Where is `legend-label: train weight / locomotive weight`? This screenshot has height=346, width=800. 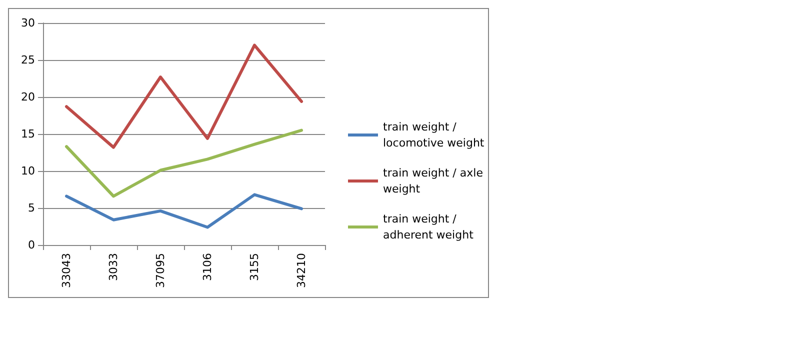
legend-label: train weight / locomotive weight is located at coordinates (434, 135).